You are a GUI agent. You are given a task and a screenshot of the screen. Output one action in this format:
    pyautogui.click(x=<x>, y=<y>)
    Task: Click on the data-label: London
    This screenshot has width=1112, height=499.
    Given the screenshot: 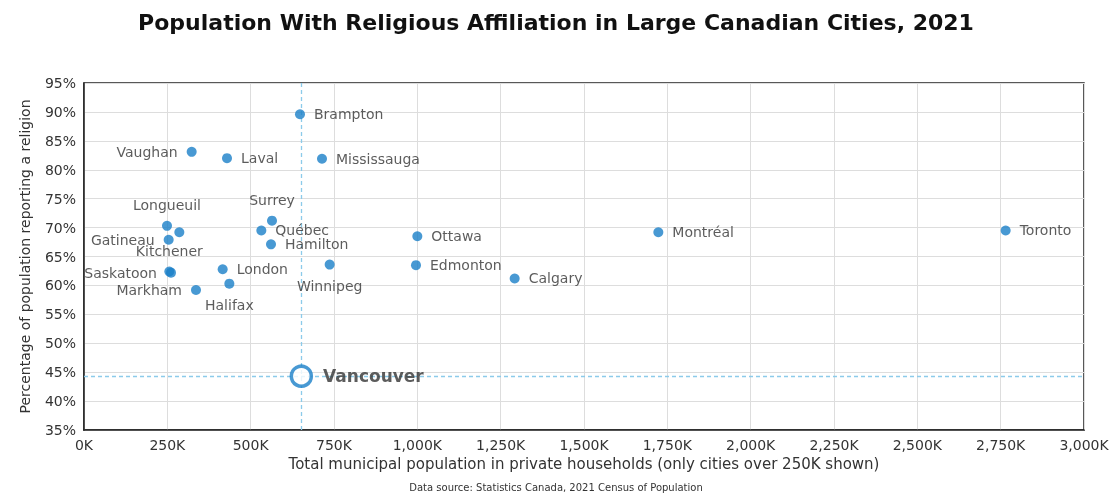 What is the action you would take?
    pyautogui.click(x=262, y=269)
    